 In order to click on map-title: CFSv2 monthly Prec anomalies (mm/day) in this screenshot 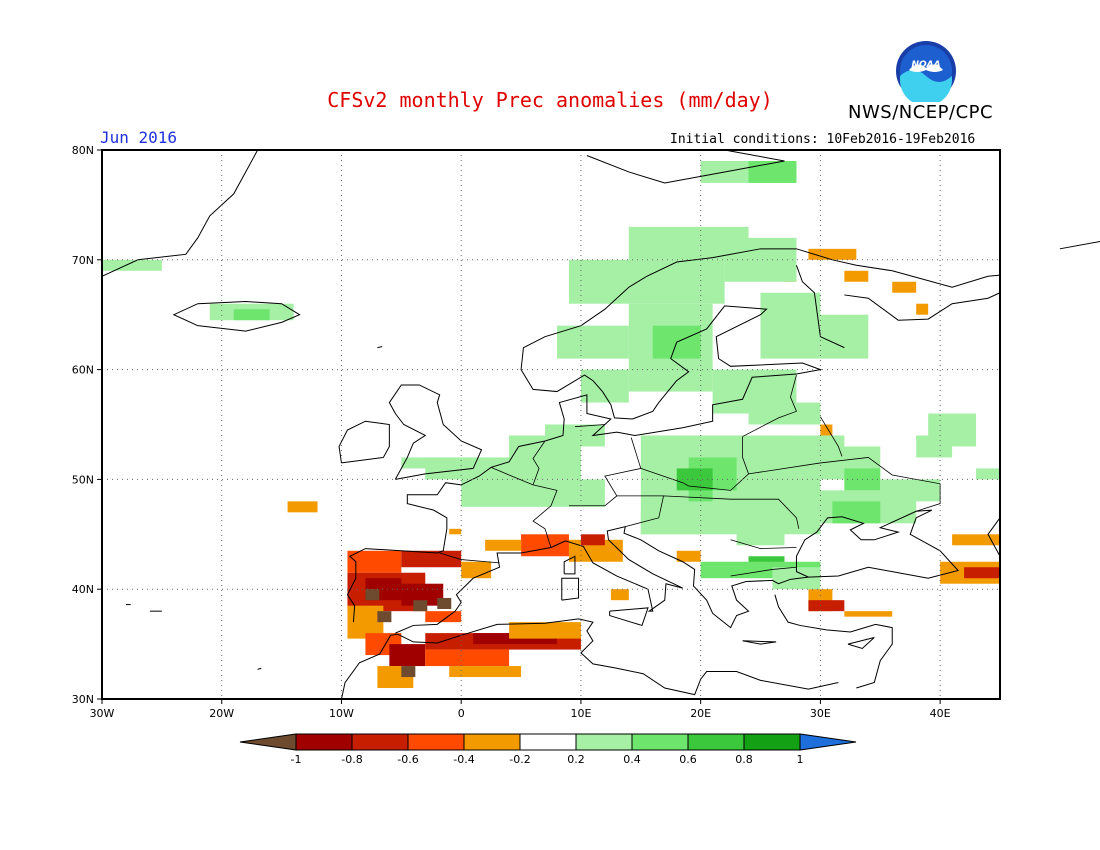, I will do `click(550, 100)`.